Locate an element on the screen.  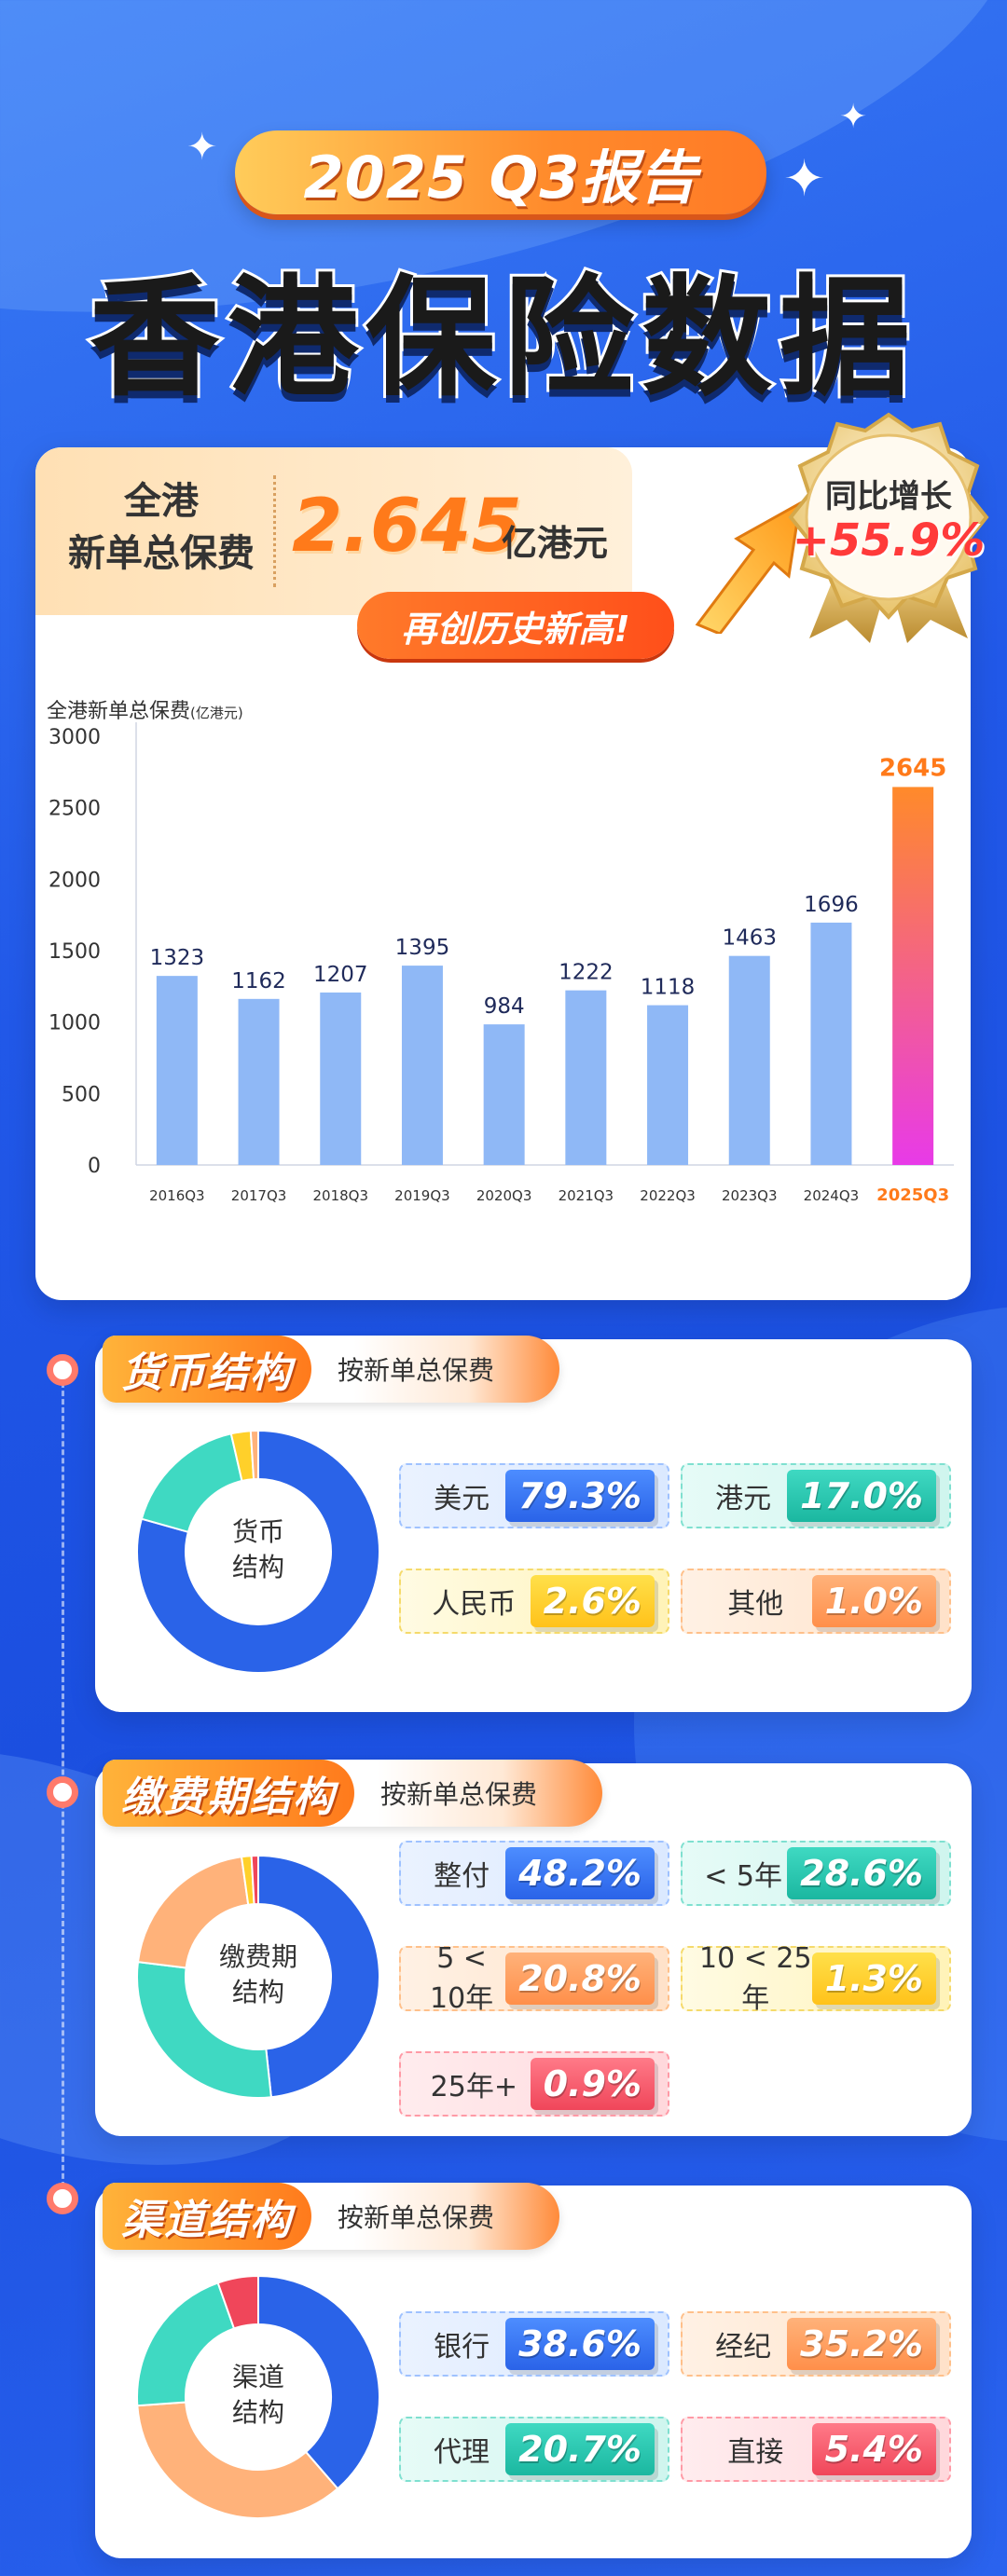
legend-label: 其他 is located at coordinates (755, 1604).